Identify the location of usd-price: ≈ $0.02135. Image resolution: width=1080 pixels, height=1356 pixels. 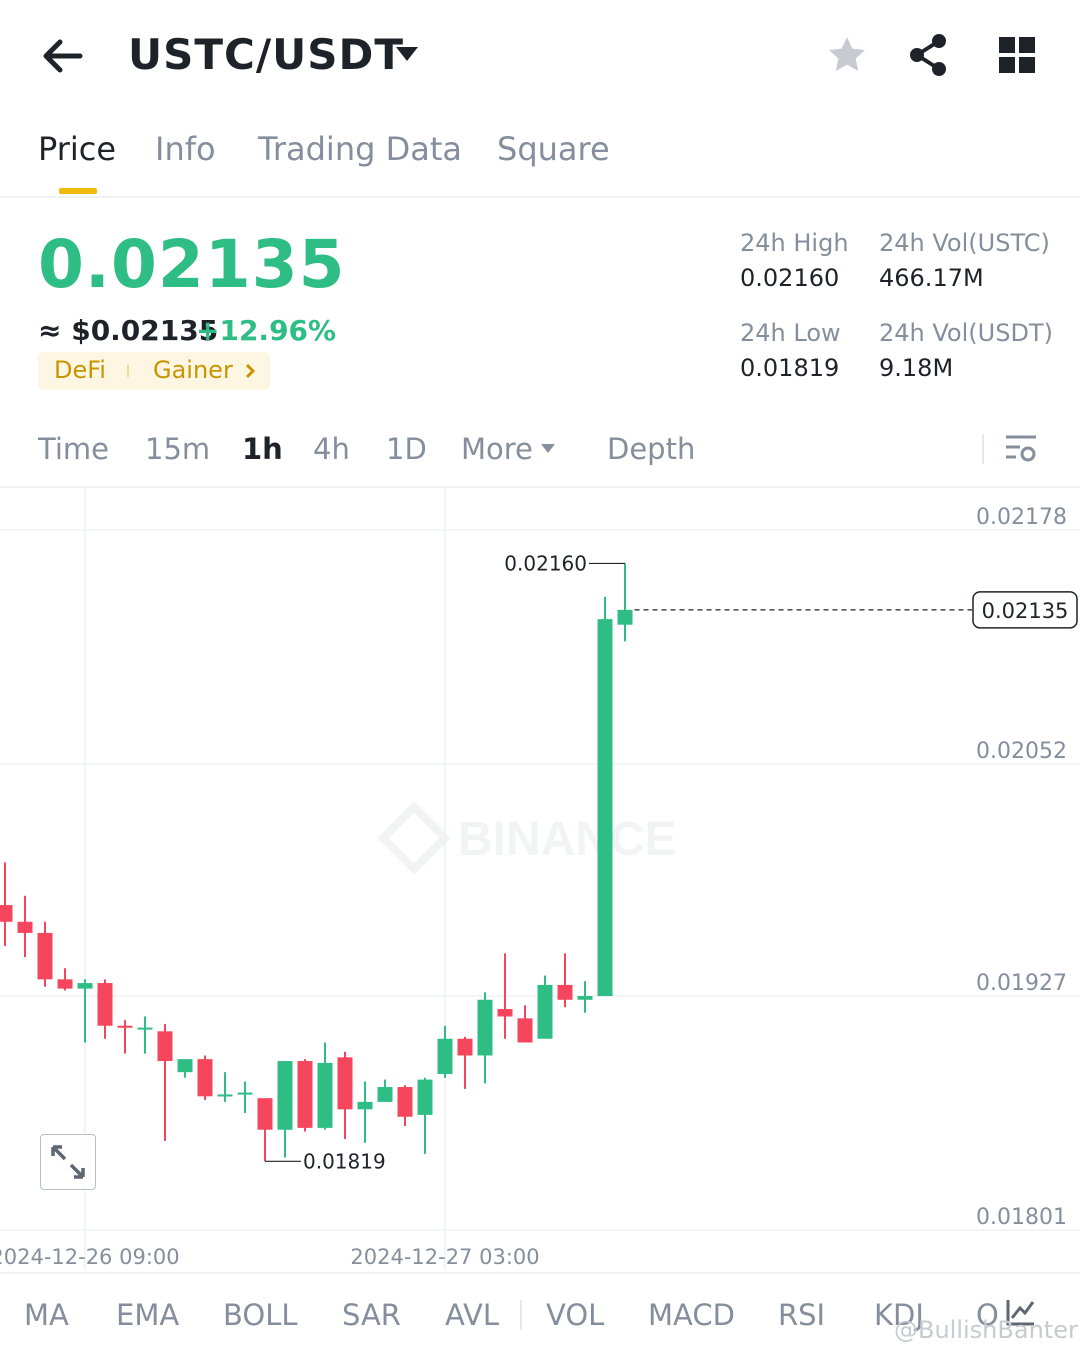
(128, 330).